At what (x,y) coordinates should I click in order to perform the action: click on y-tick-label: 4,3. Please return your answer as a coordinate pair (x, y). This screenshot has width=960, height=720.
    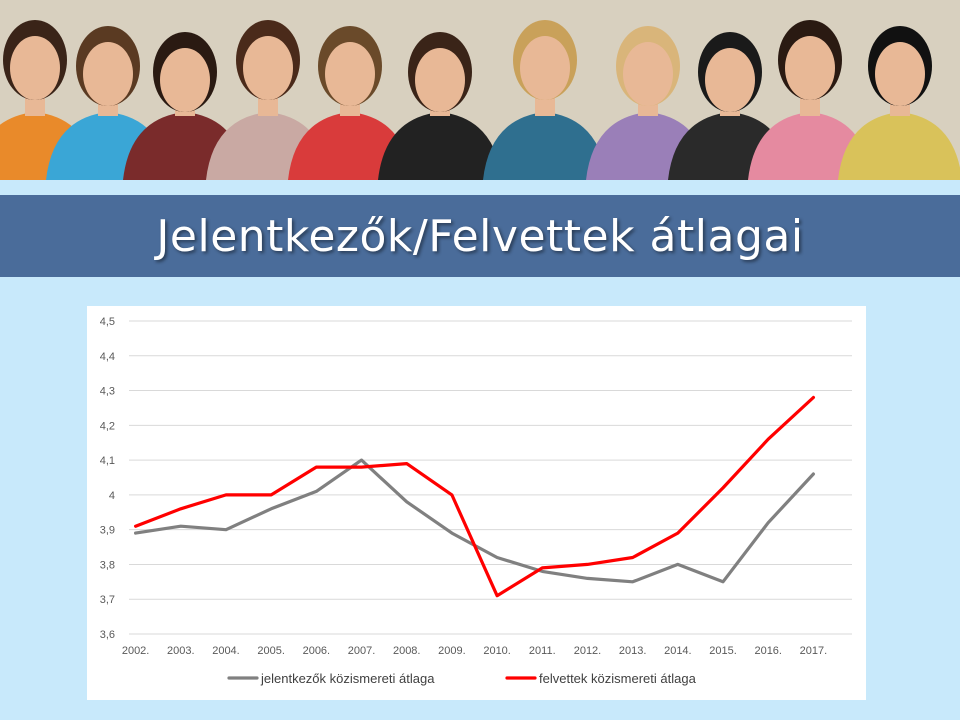
    Looking at the image, I should click on (107, 392).